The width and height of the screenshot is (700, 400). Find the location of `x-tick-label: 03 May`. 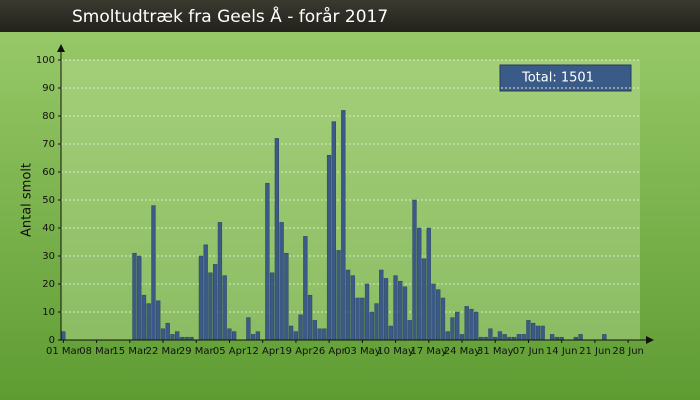

x-tick-label: 03 May is located at coordinates (362, 351).